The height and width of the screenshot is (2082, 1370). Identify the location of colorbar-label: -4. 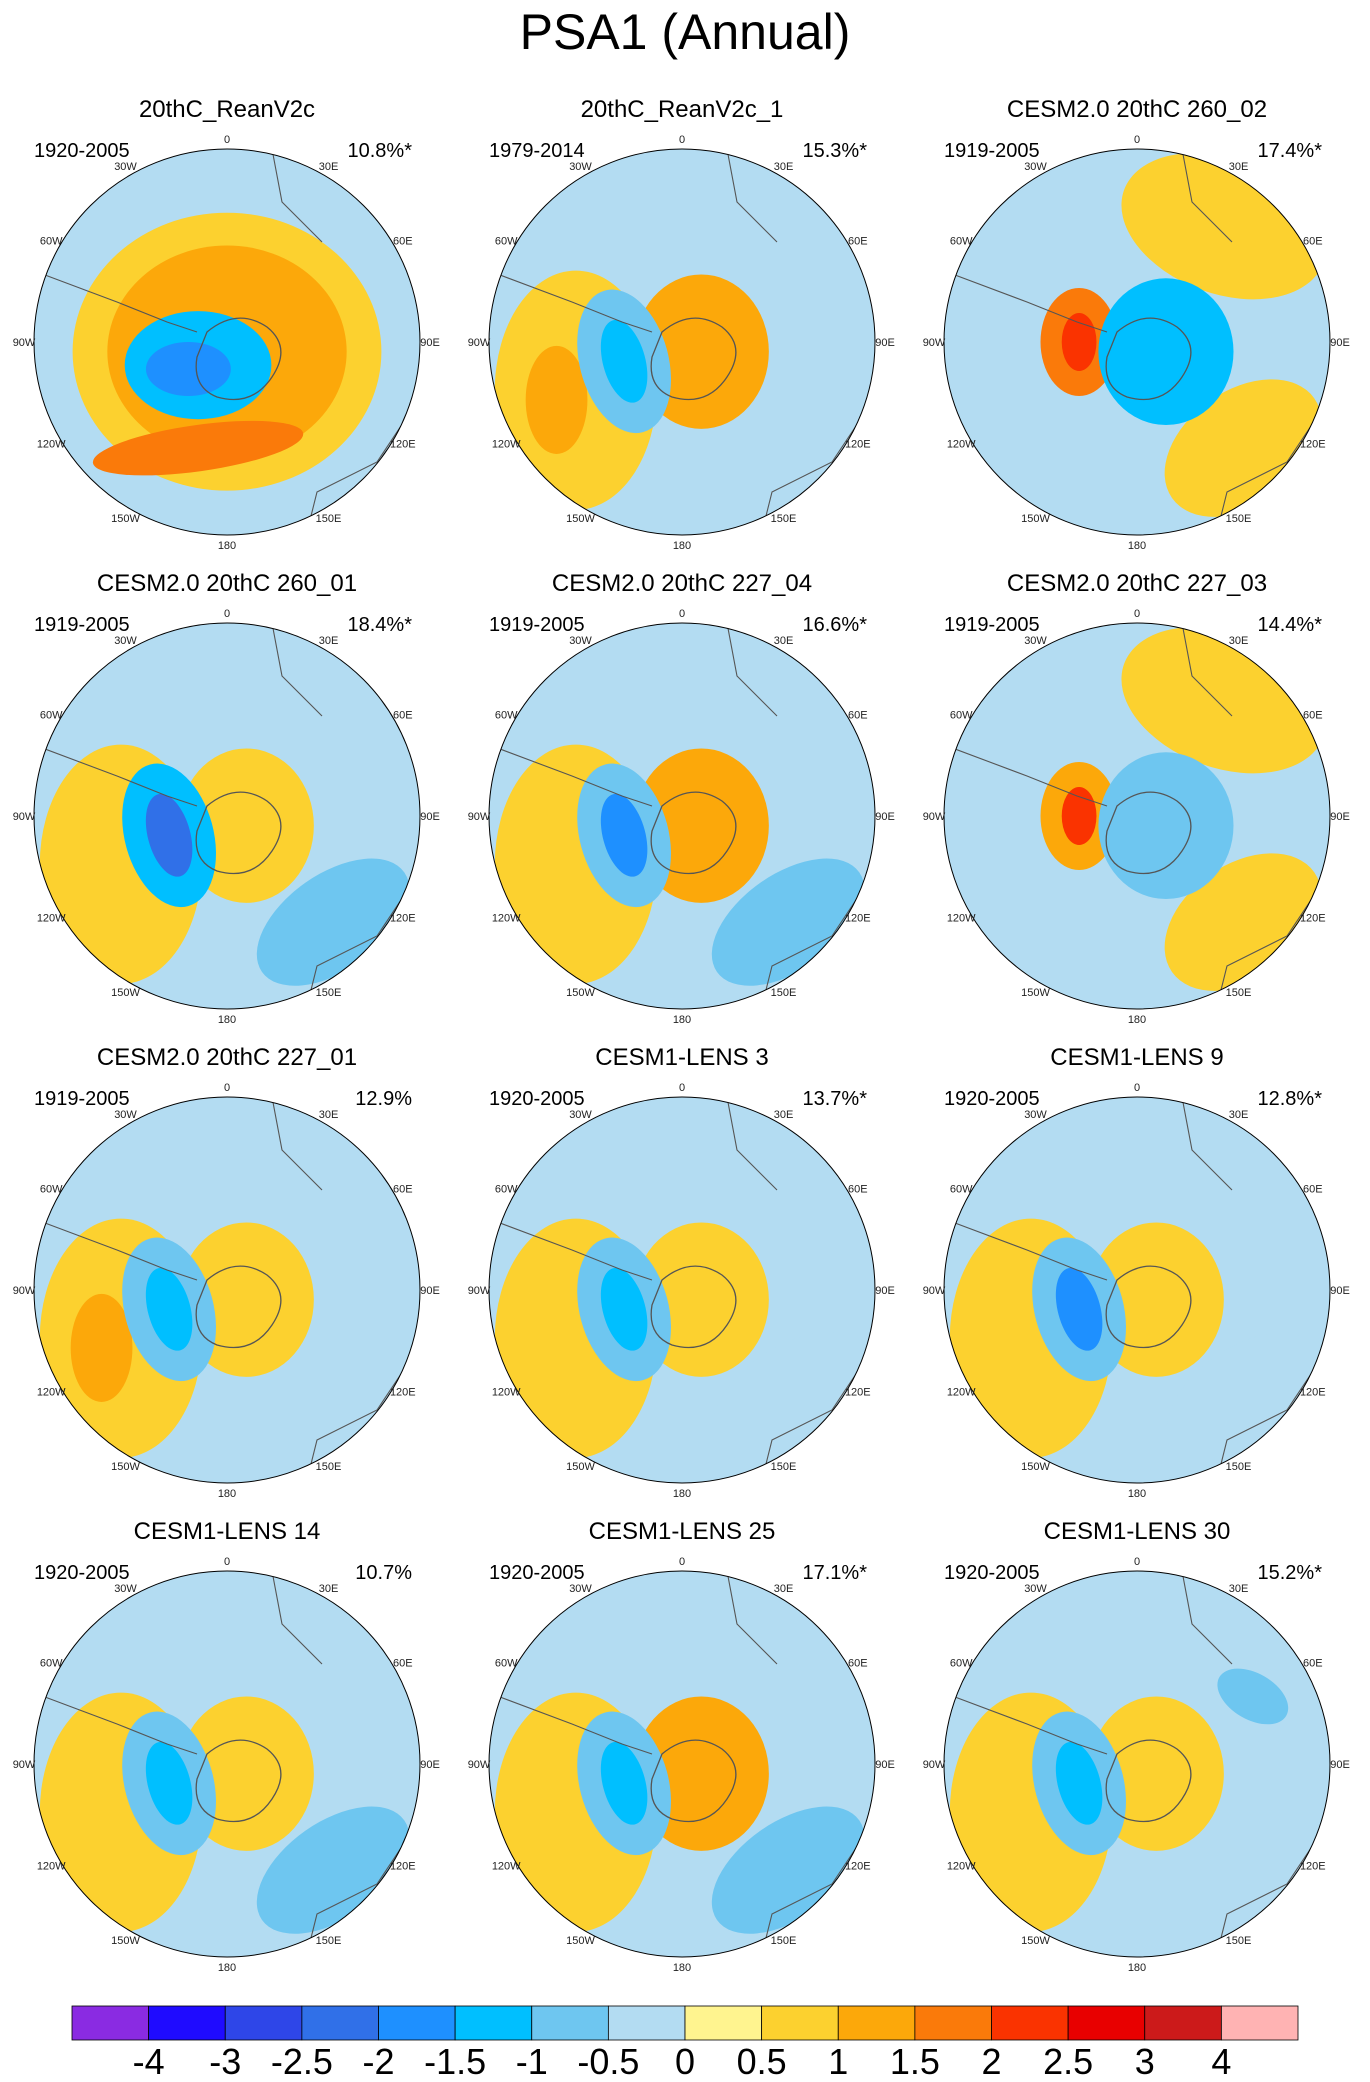
(149, 2061).